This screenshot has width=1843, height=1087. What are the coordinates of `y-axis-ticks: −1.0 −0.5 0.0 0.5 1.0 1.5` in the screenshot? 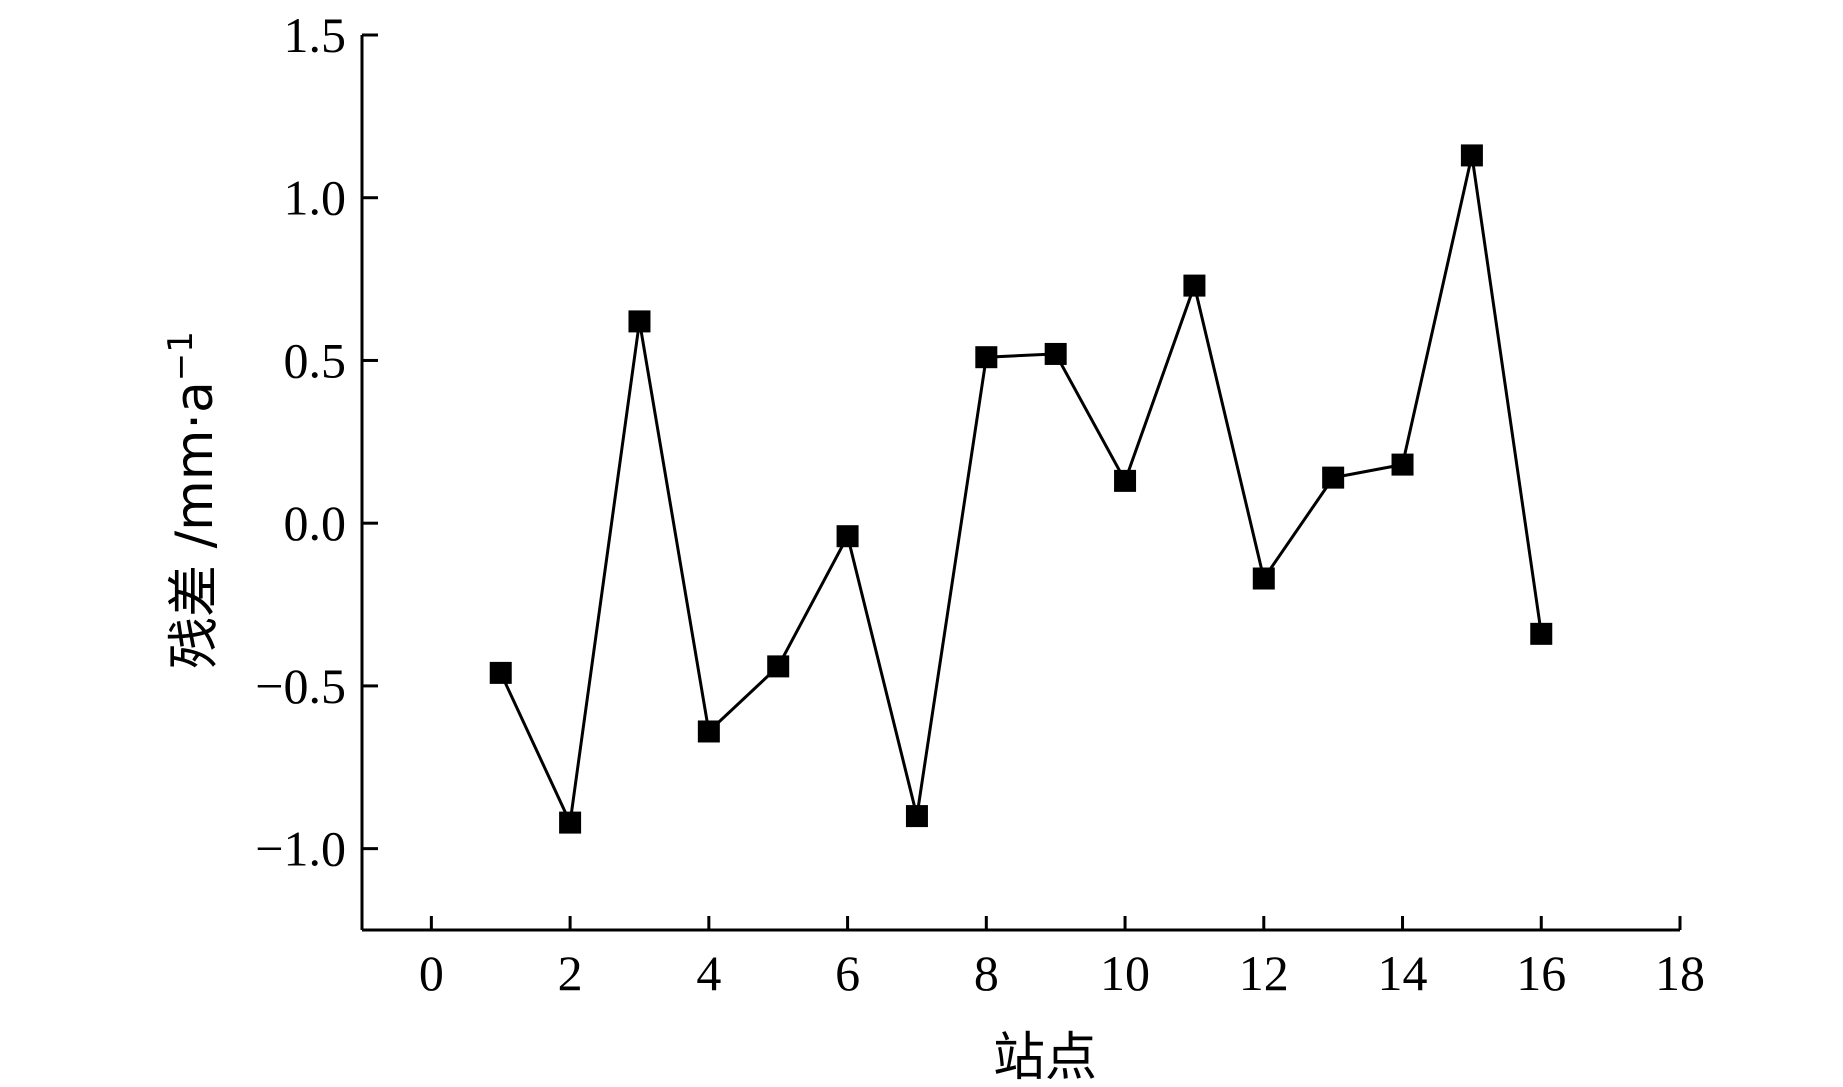 It's located at (316, 442).